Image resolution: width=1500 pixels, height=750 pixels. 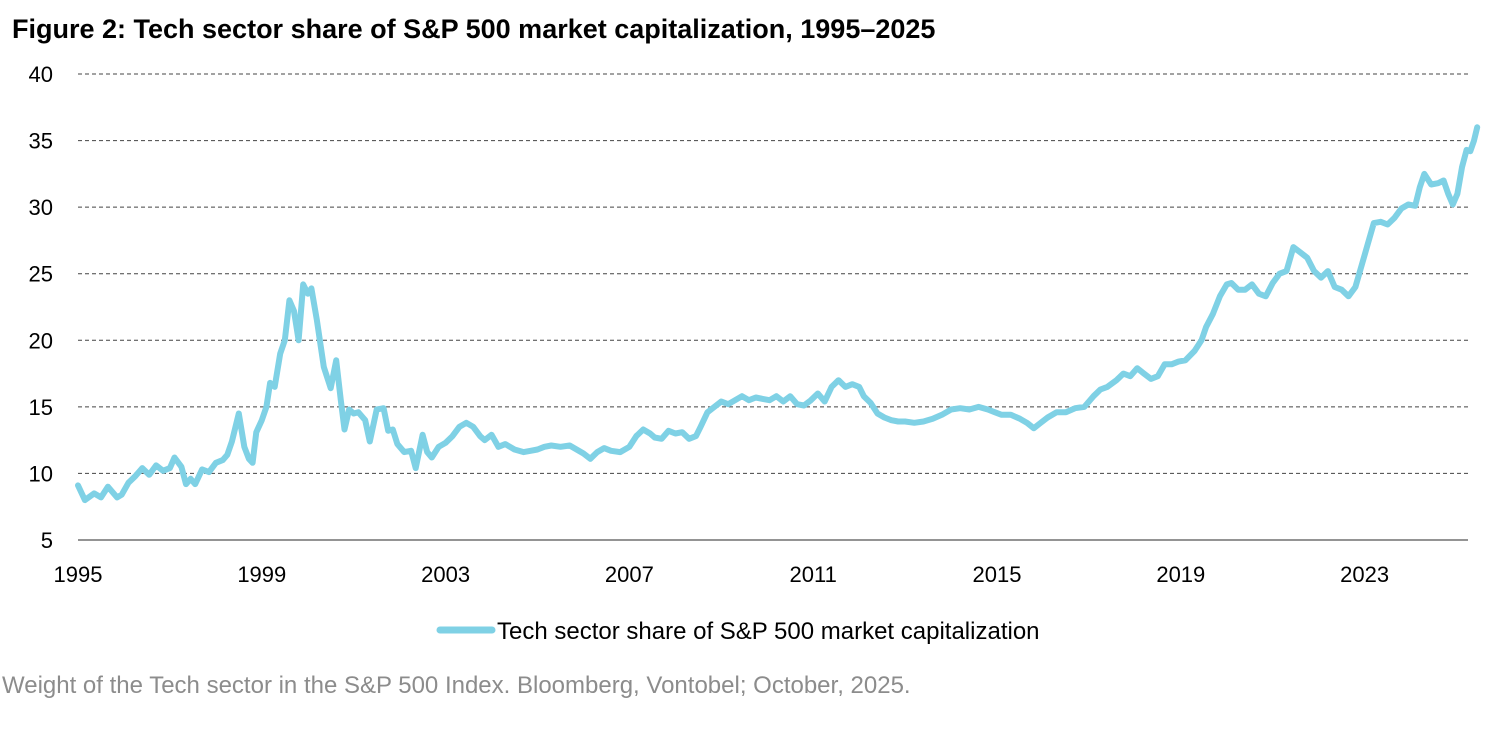 I want to click on x-tick-label: 2023, so click(x=1364, y=574).